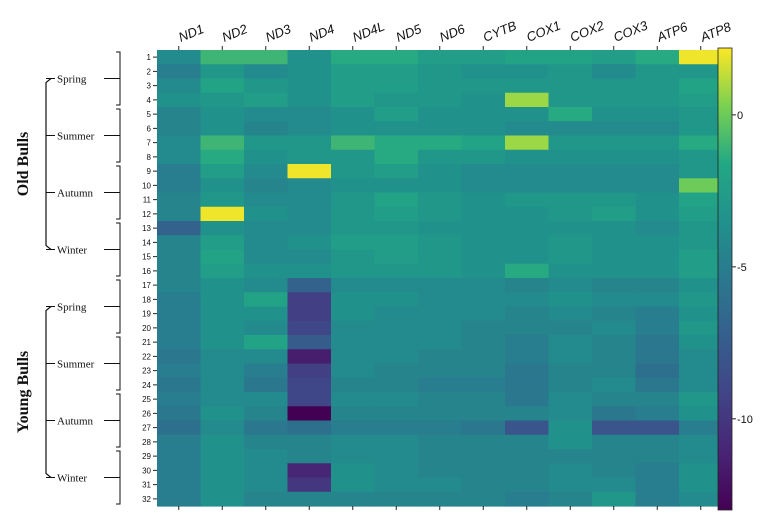  I want to click on row-label: 7, so click(149, 143).